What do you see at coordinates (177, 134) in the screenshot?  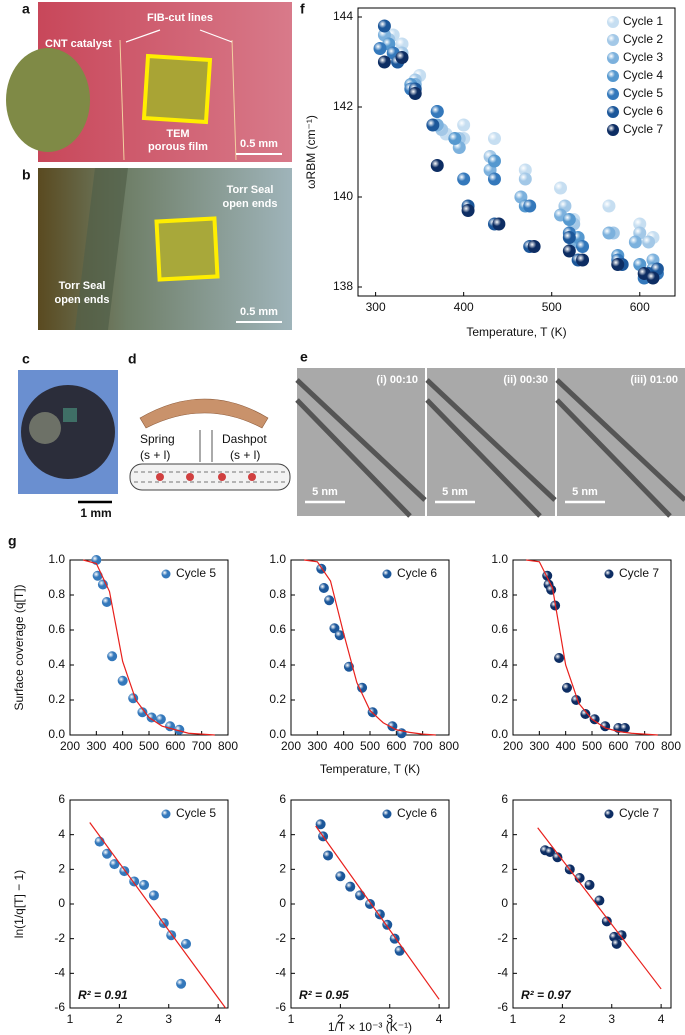 I see `annotation: TEM` at bounding box center [177, 134].